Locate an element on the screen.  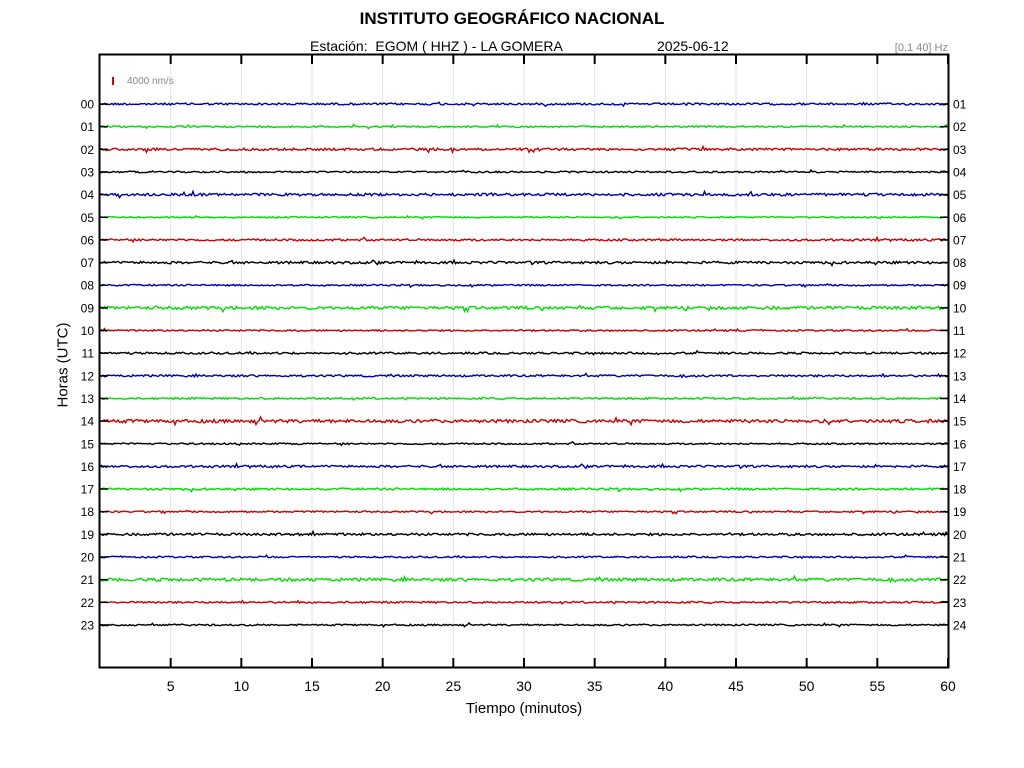
y-tick-label-right: 06 is located at coordinates (960, 218).